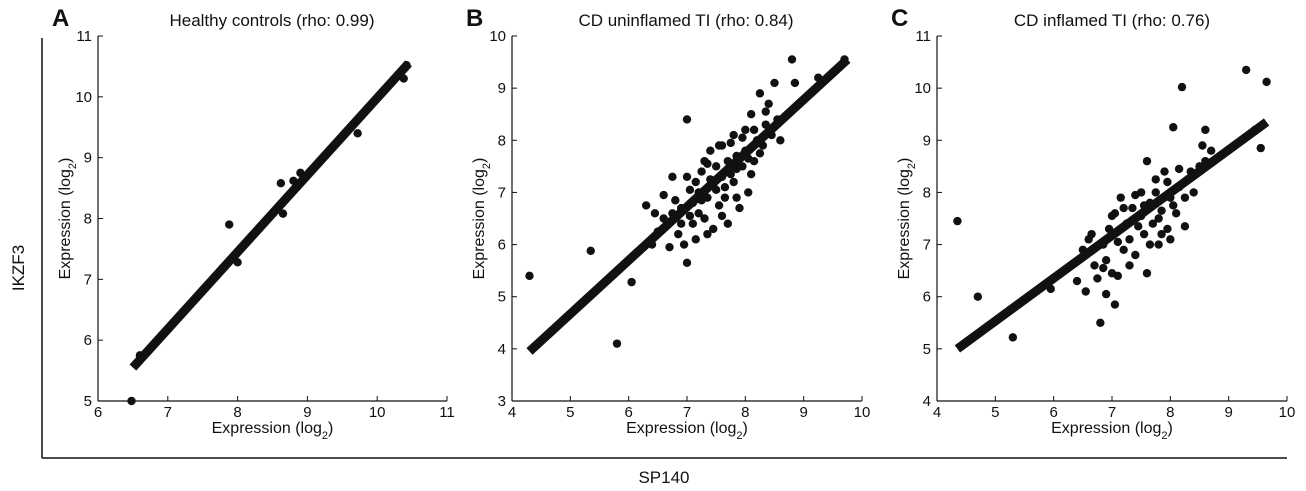  What do you see at coordinates (60, 18) in the screenshot?
I see `panel-letter: A` at bounding box center [60, 18].